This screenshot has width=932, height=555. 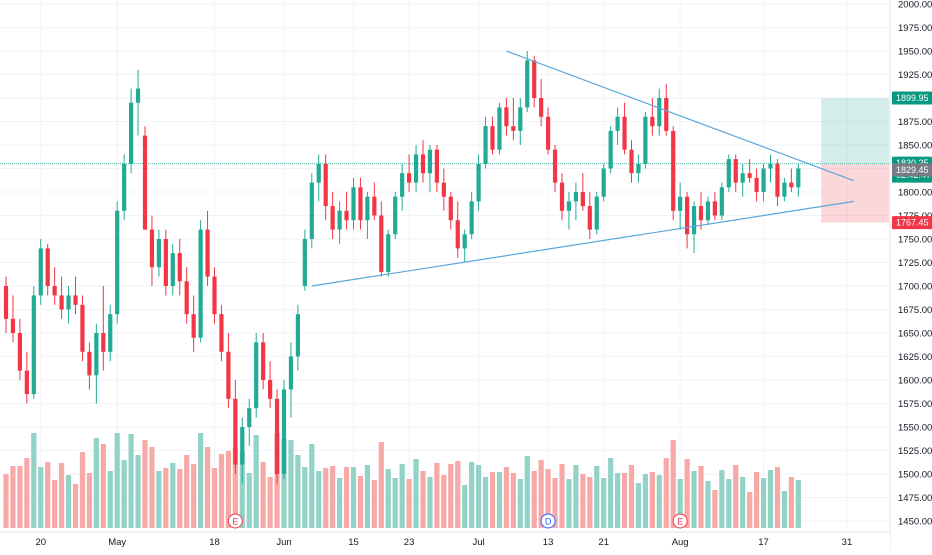 What do you see at coordinates (445, 541) in the screenshot?
I see `time-axis` at bounding box center [445, 541].